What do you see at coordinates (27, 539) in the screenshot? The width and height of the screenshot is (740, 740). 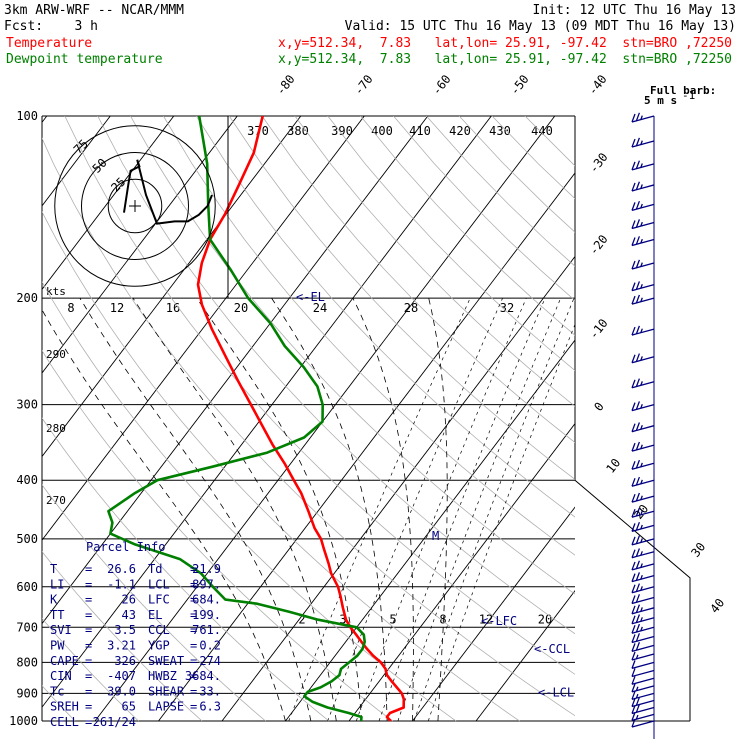 I see `pressure-tick-label: 500` at bounding box center [27, 539].